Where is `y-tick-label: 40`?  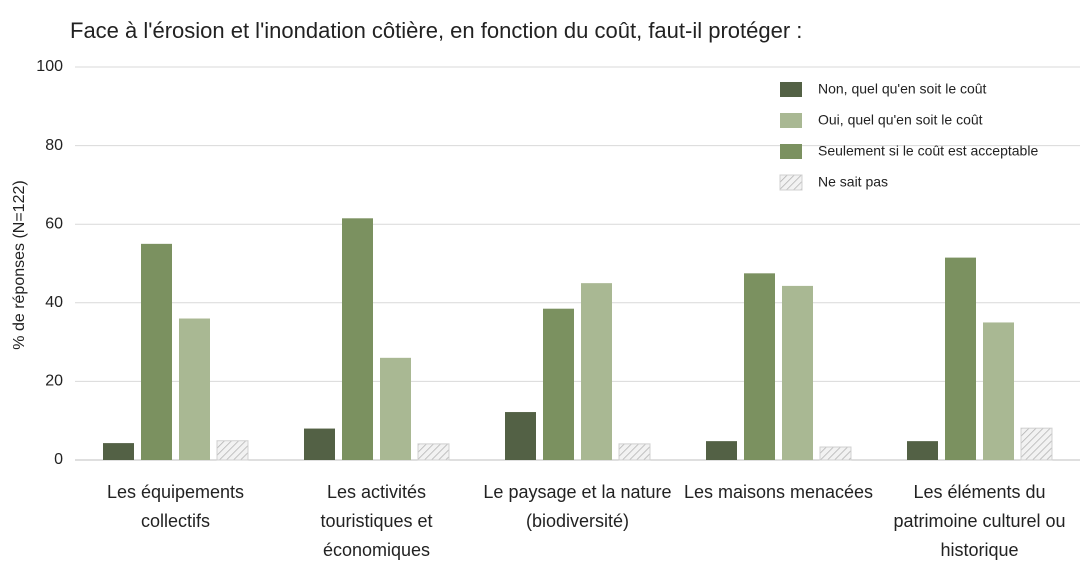 y-tick-label: 40 is located at coordinates (54, 302).